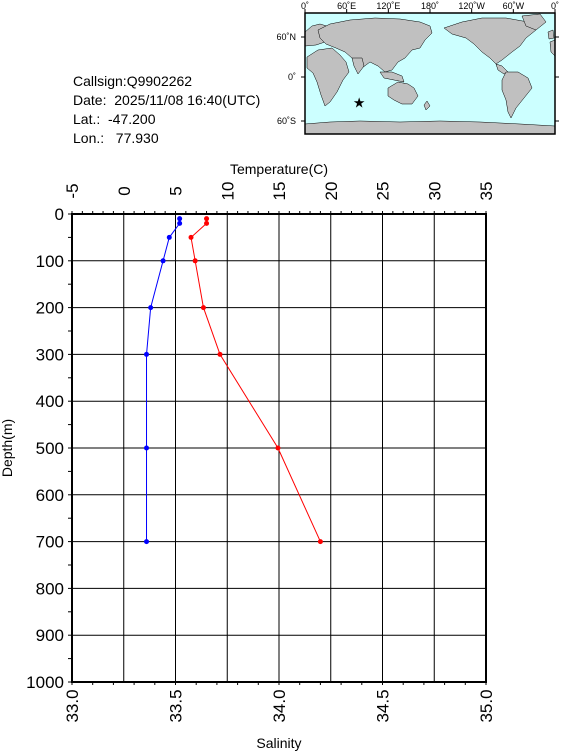 The image size is (564, 751). What do you see at coordinates (427, 105) in the screenshot?
I see `map-land-new-zealand` at bounding box center [427, 105].